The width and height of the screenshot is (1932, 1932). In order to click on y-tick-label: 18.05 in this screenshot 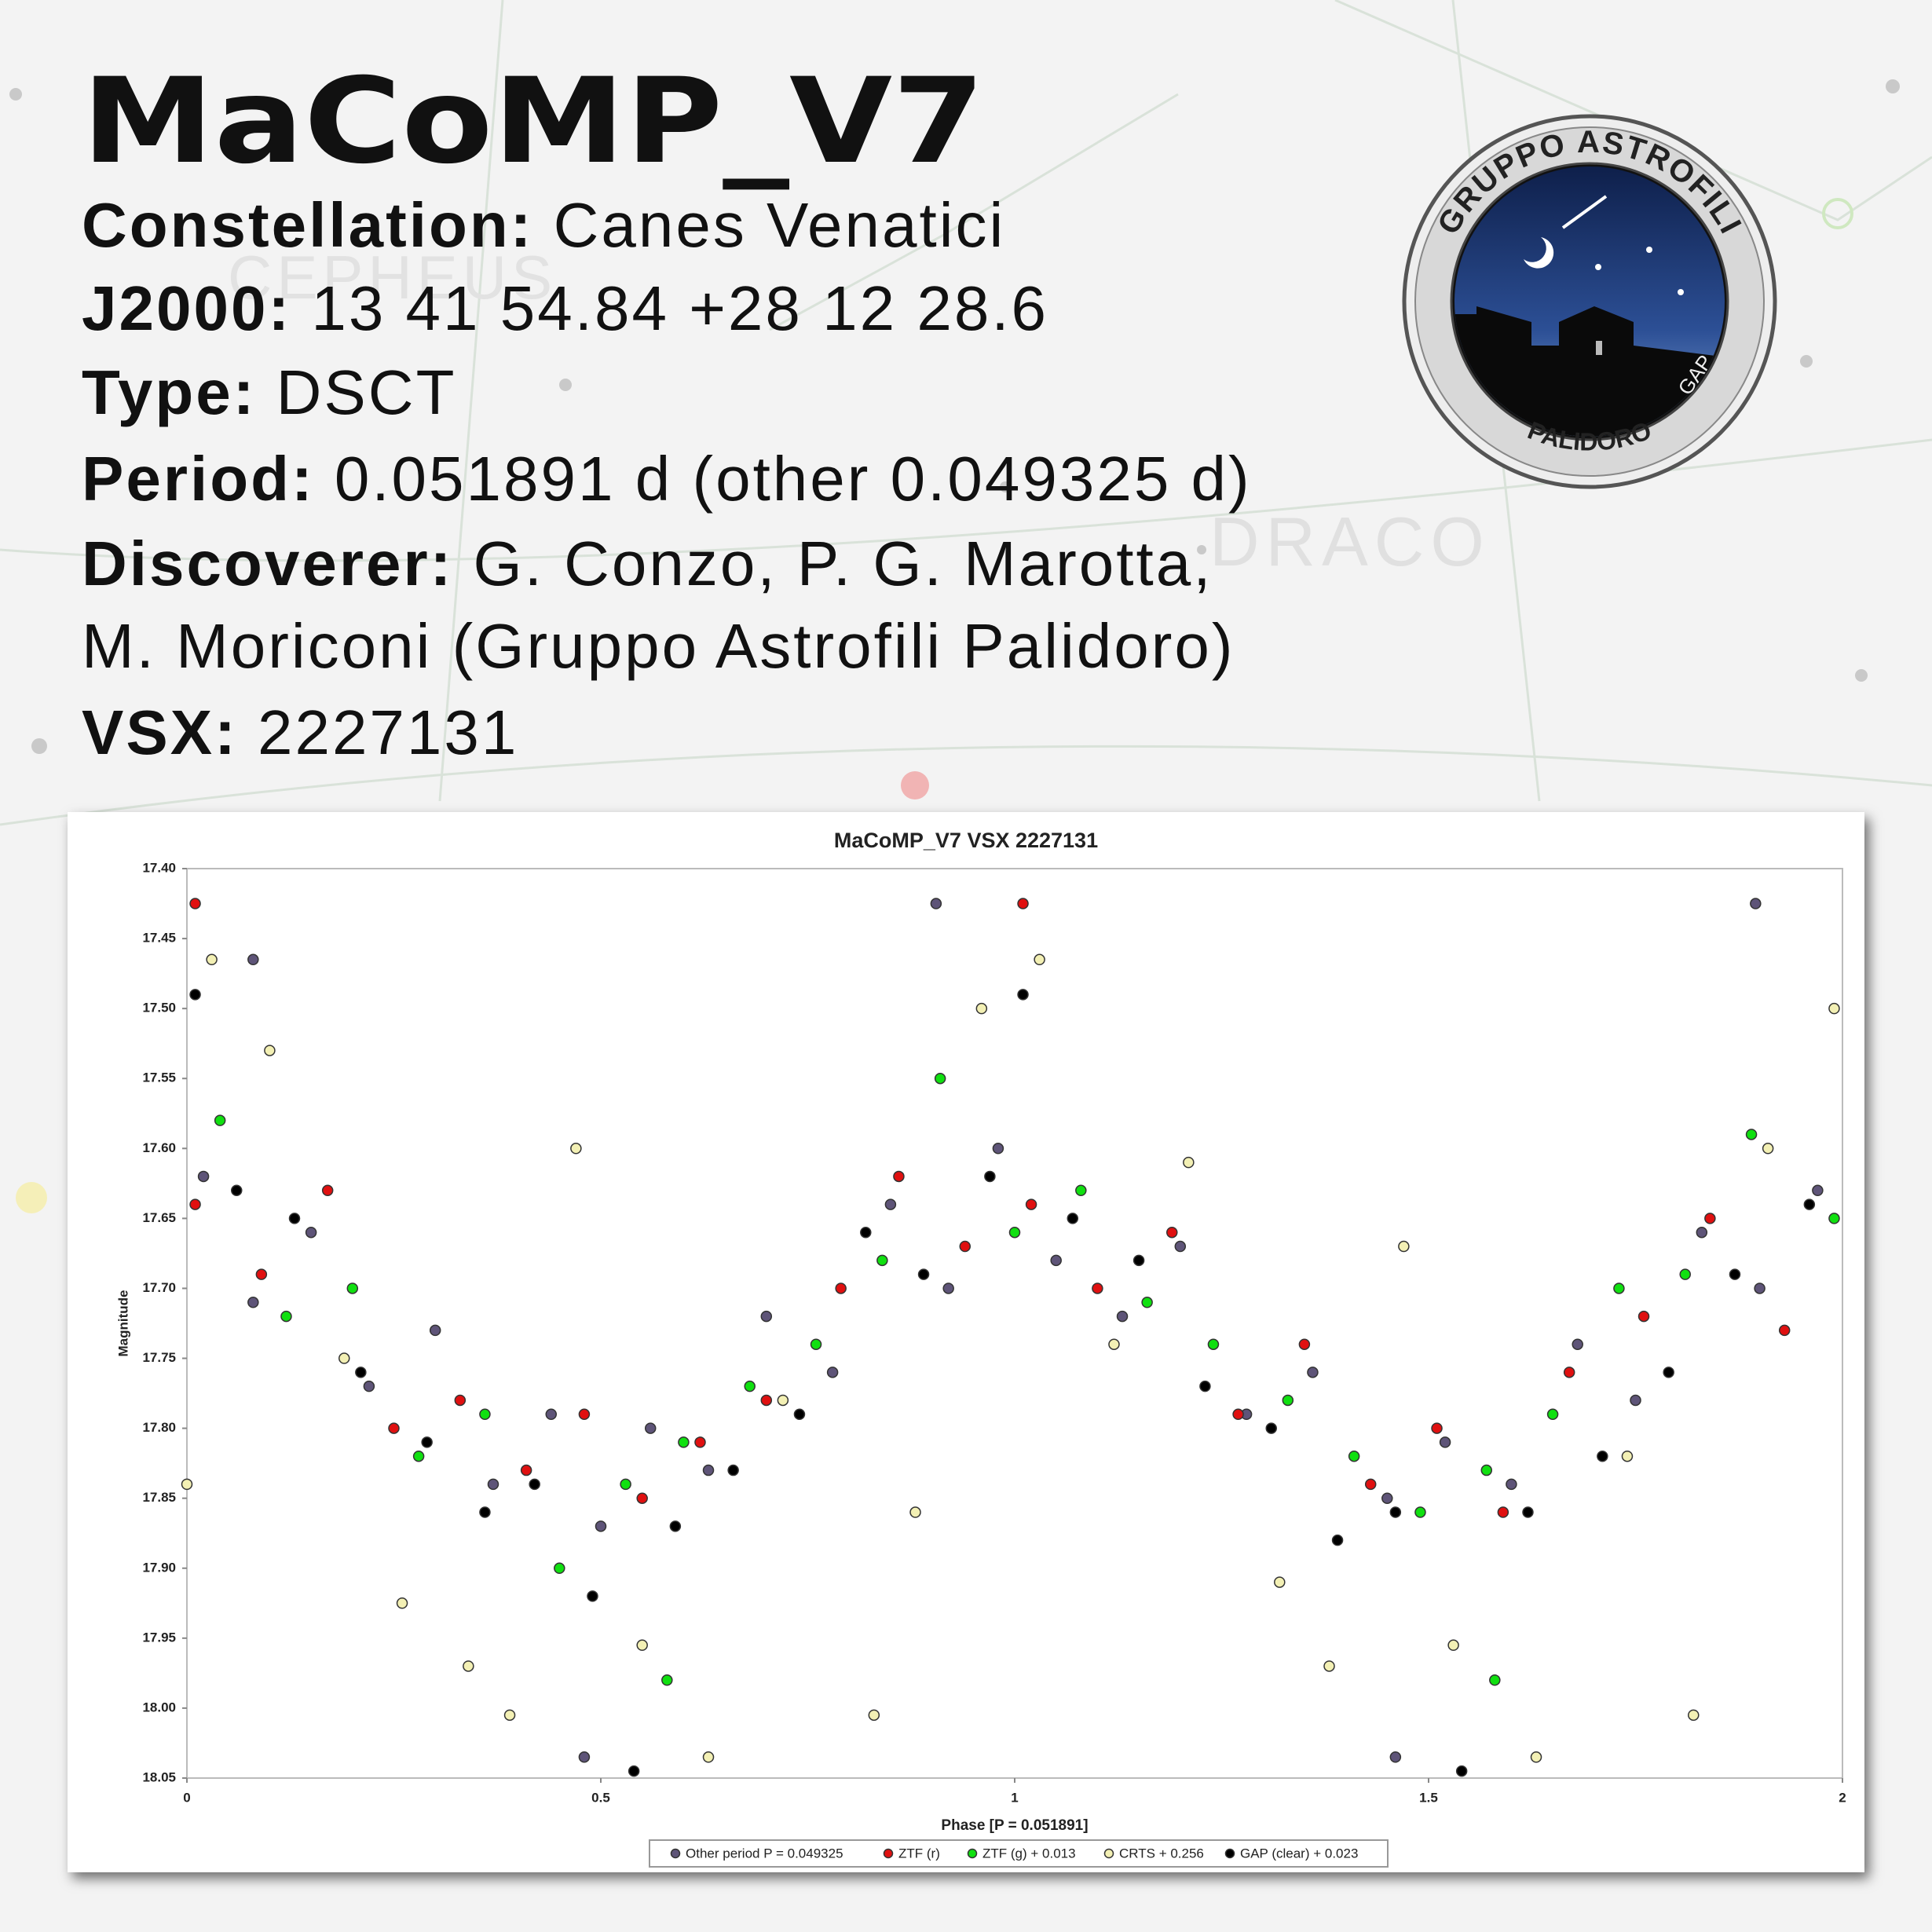, I will do `click(159, 1777)`.